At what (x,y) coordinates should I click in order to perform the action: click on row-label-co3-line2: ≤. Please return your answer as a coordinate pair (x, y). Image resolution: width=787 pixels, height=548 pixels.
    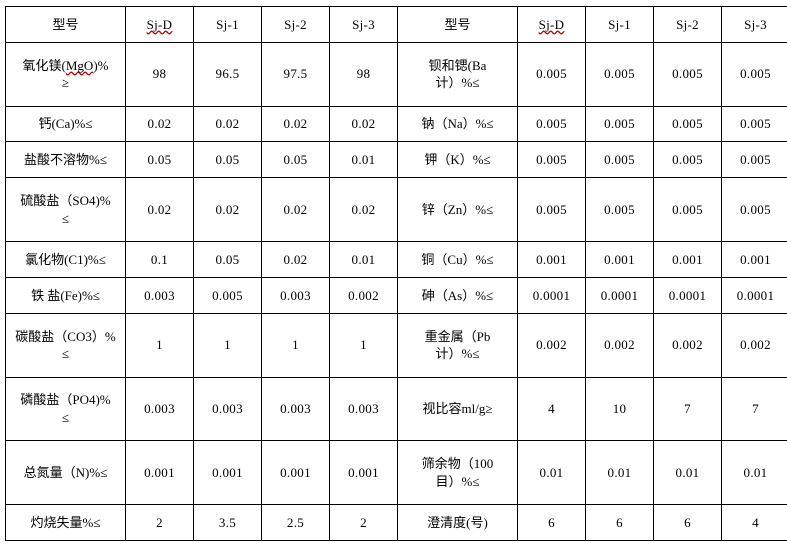
    Looking at the image, I should click on (65, 354).